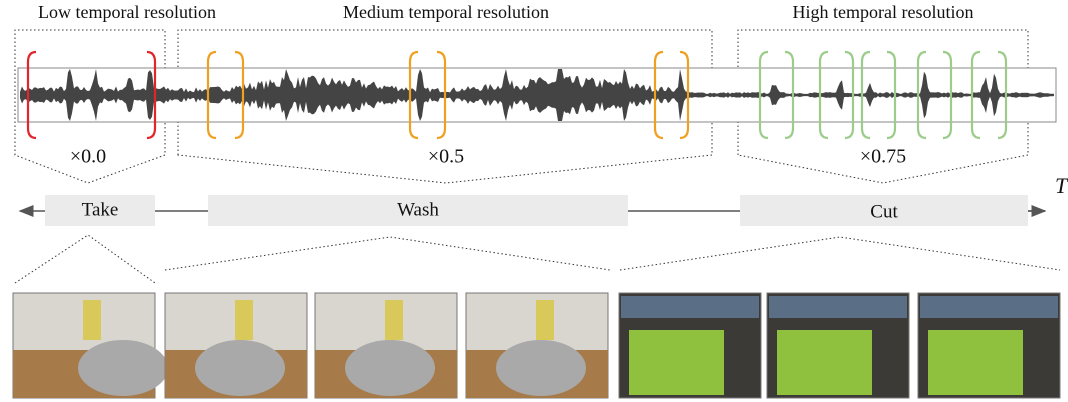  I want to click on factor: ×0.5, so click(446, 157).